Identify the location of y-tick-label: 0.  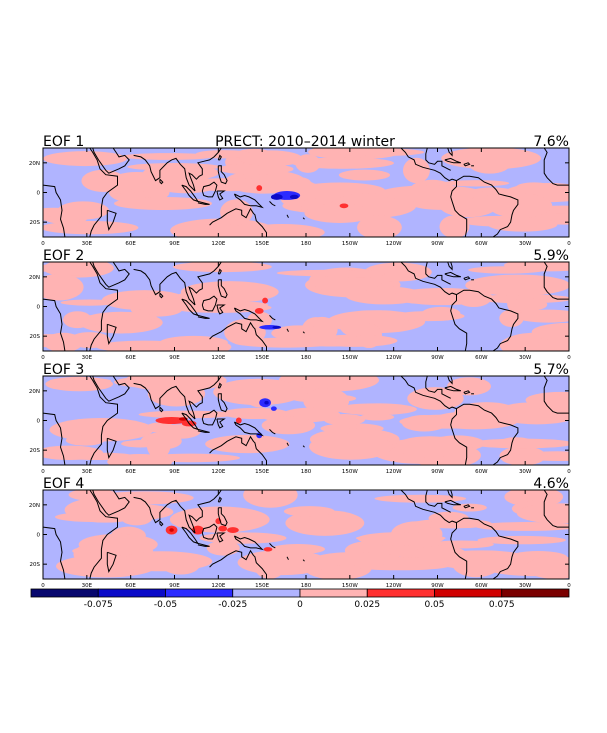
(39, 536).